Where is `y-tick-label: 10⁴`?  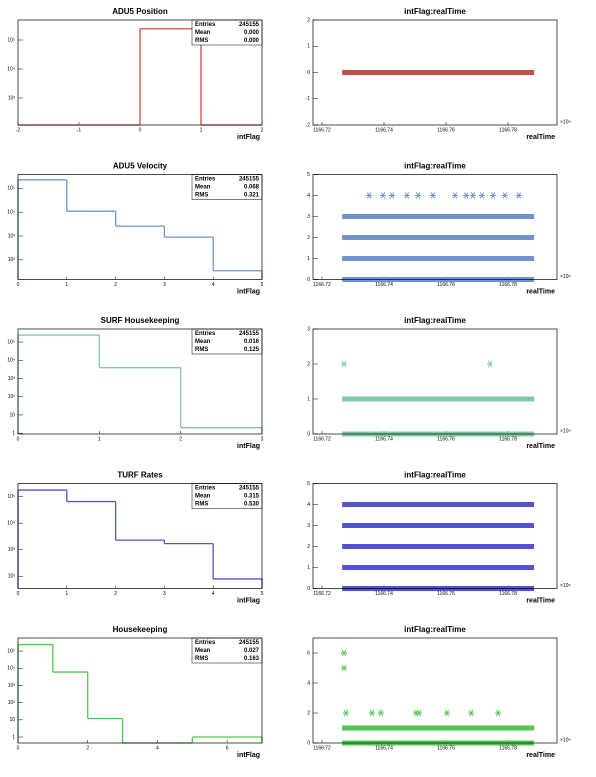
y-tick-label: 10⁴ is located at coordinates (11, 69).